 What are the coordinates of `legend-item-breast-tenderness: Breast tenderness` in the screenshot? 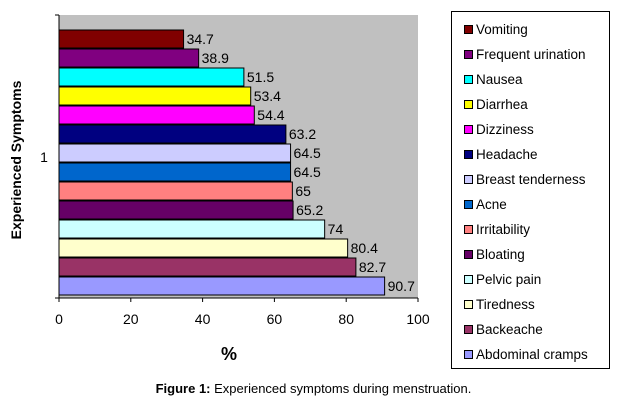 It's located at (536, 179).